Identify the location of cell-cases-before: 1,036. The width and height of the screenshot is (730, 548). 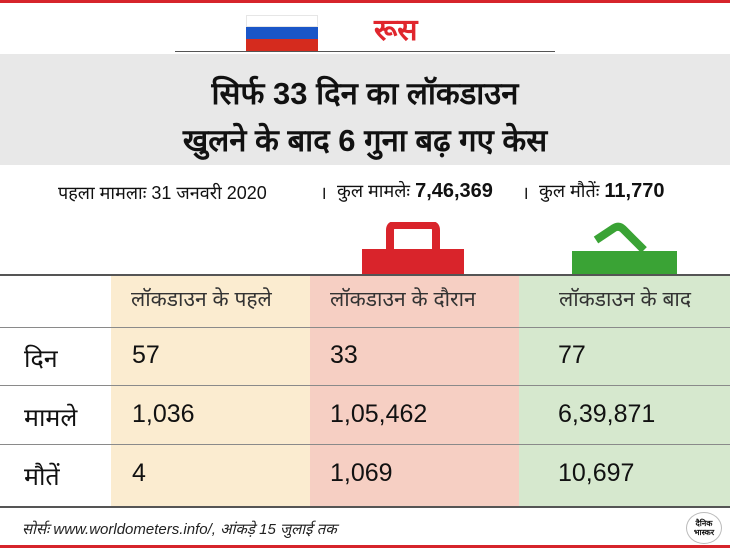
(163, 414).